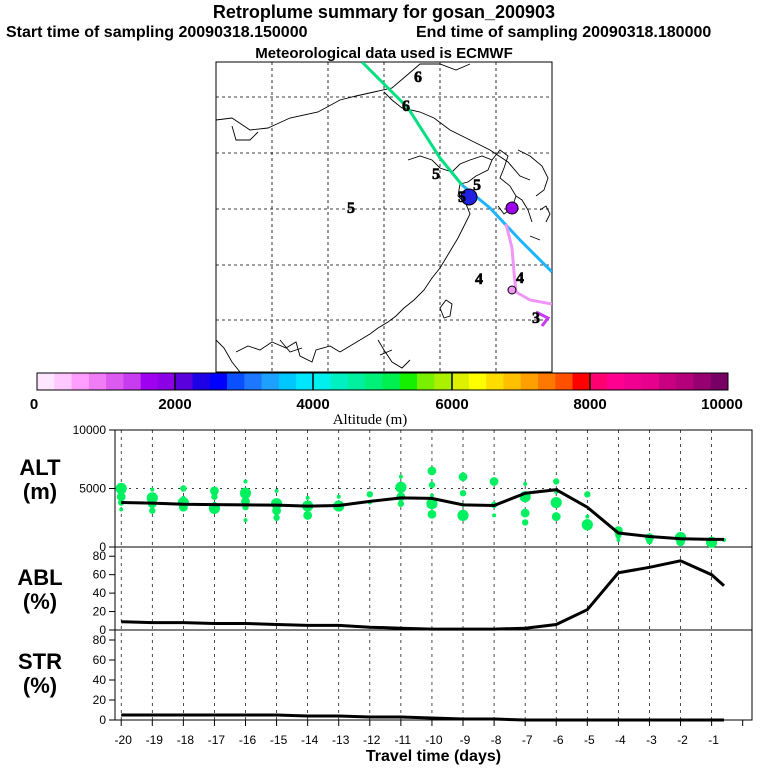  What do you see at coordinates (34, 404) in the screenshot?
I see `colorbar-label: 0` at bounding box center [34, 404].